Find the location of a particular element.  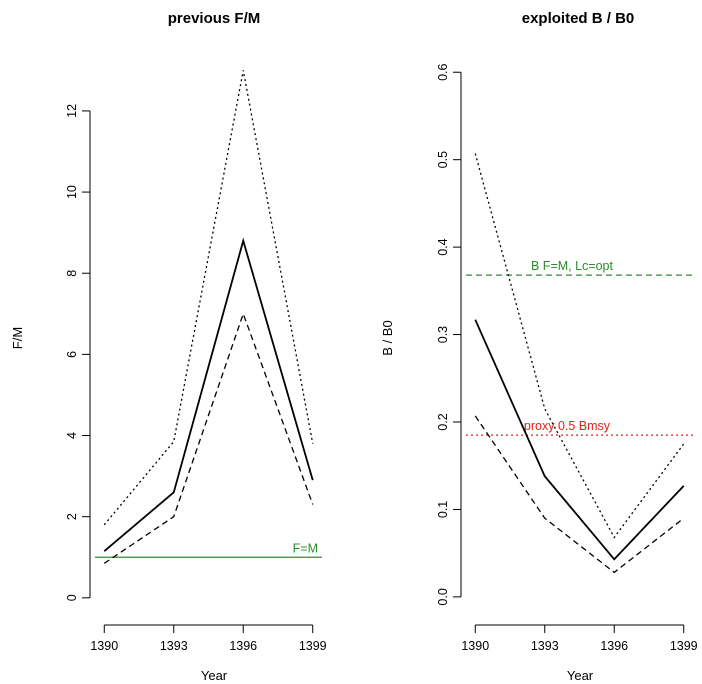

y-tick-label: 10 is located at coordinates (72, 192).